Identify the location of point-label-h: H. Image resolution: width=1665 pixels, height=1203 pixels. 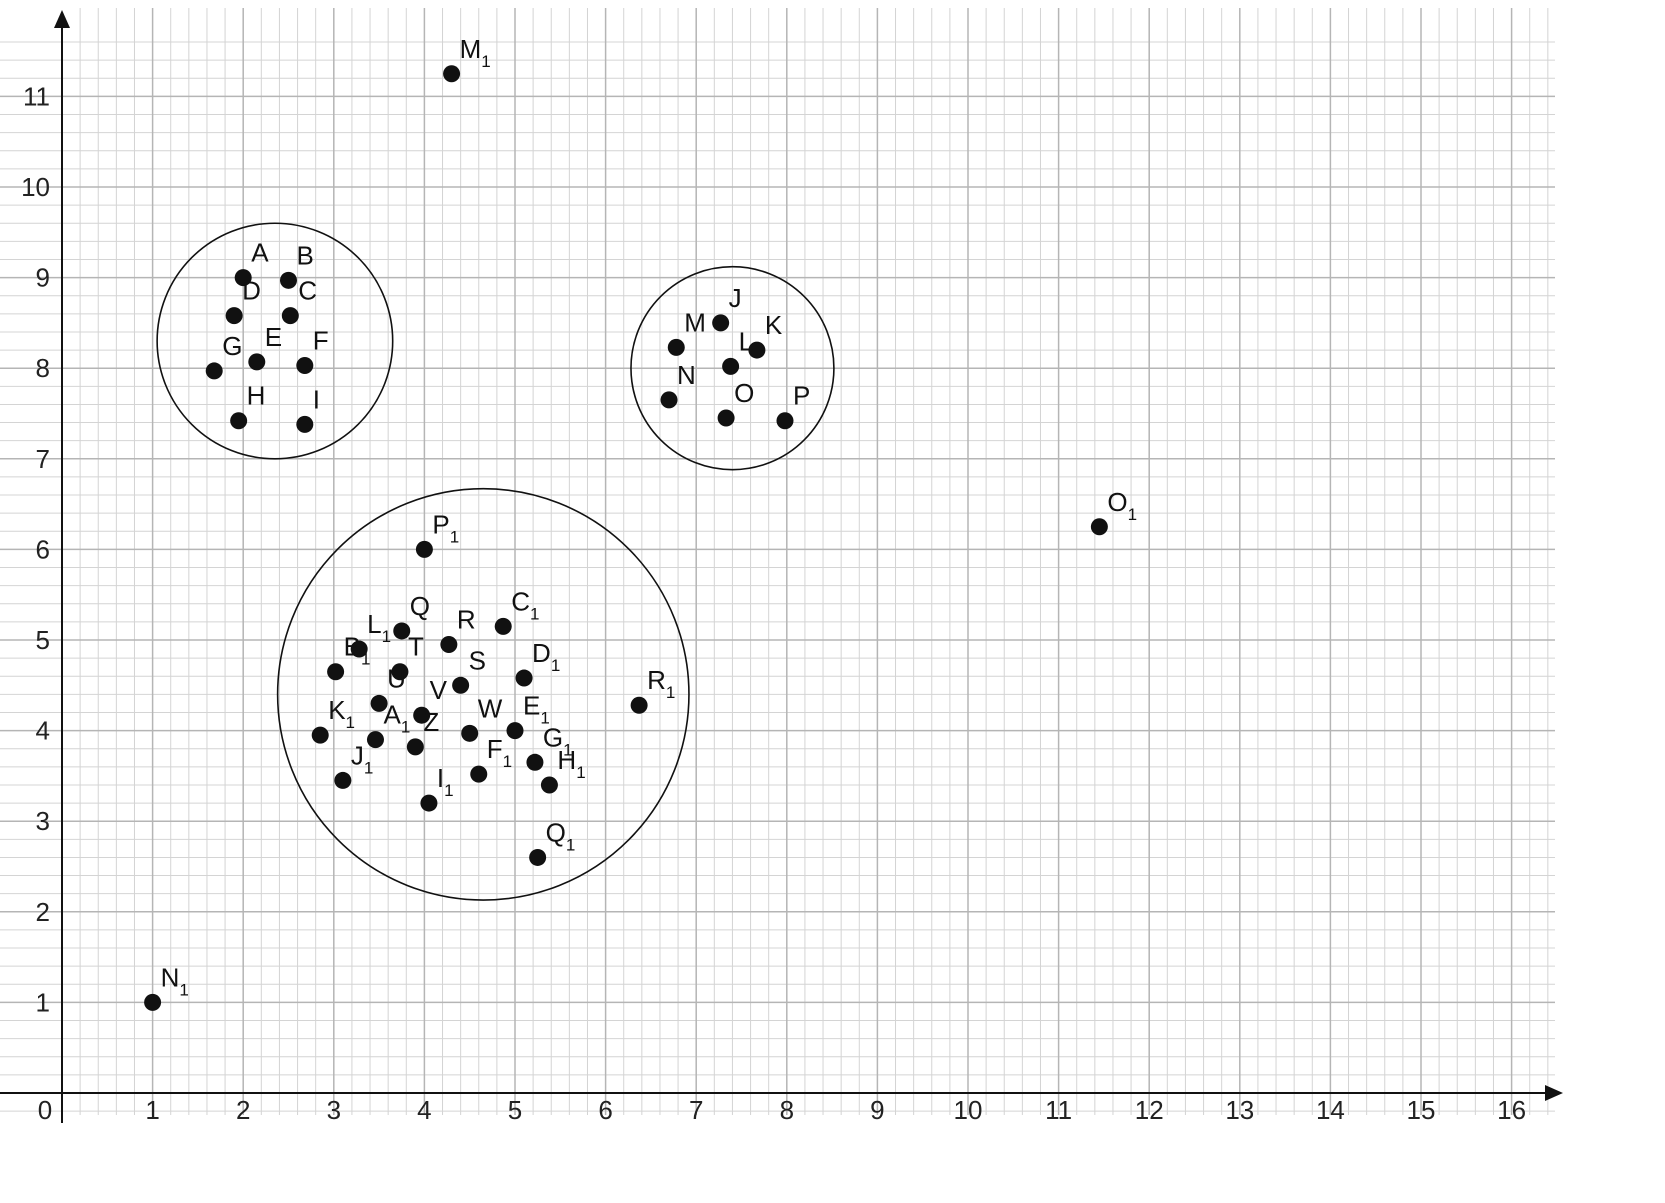
(256, 396).